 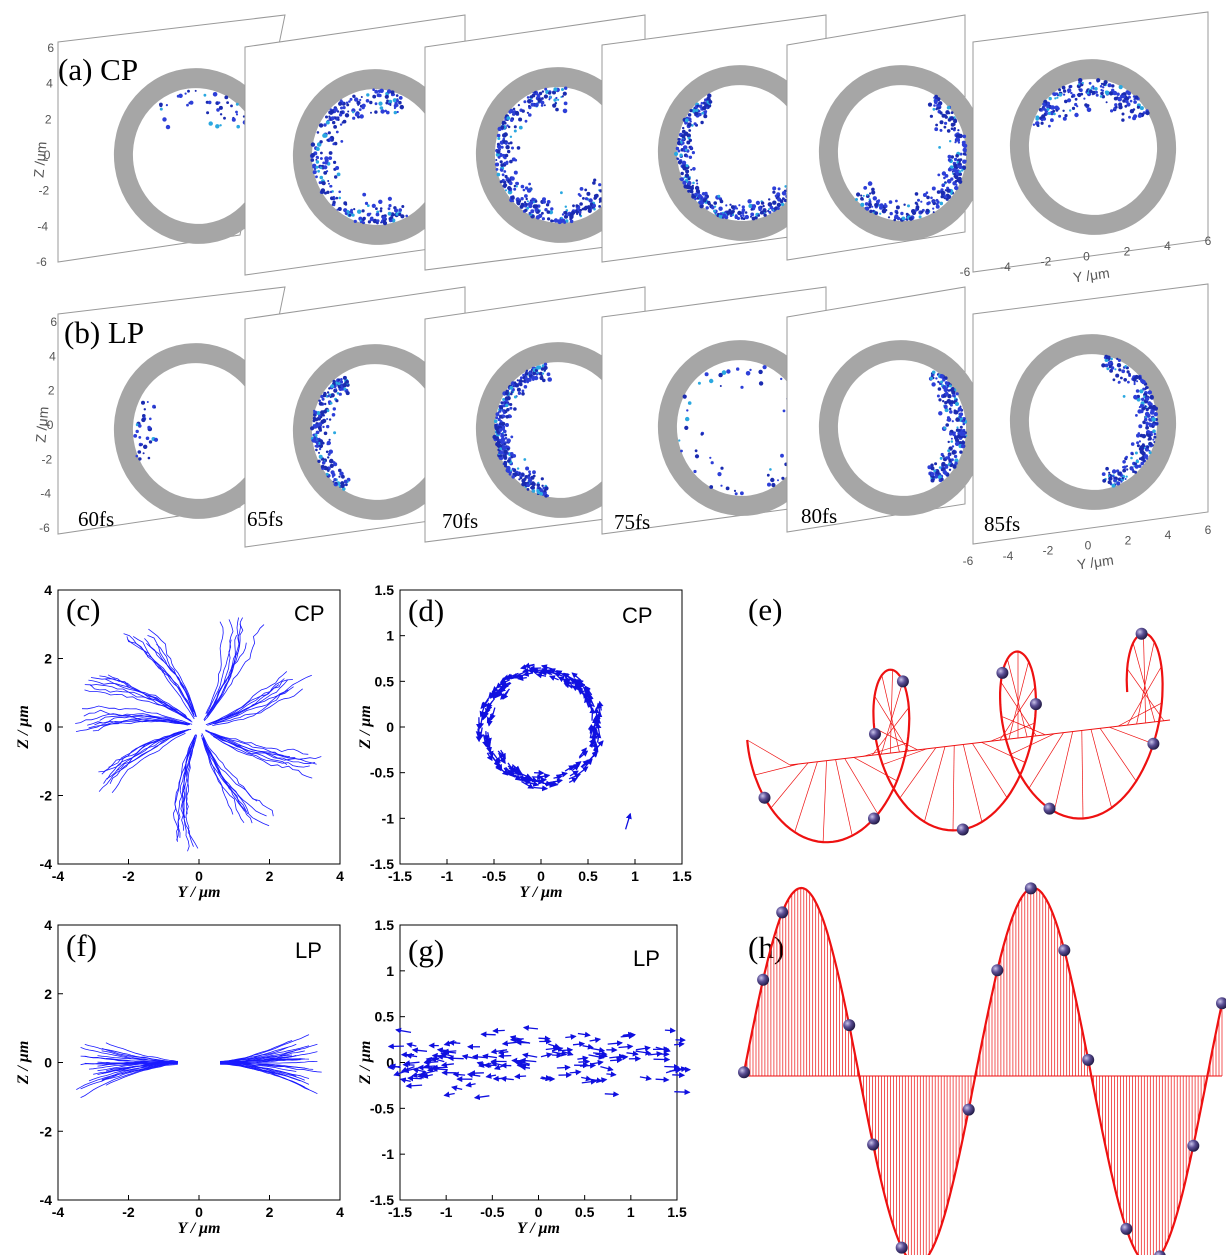 I want to click on slice-ztick: 4, so click(x=49, y=84).